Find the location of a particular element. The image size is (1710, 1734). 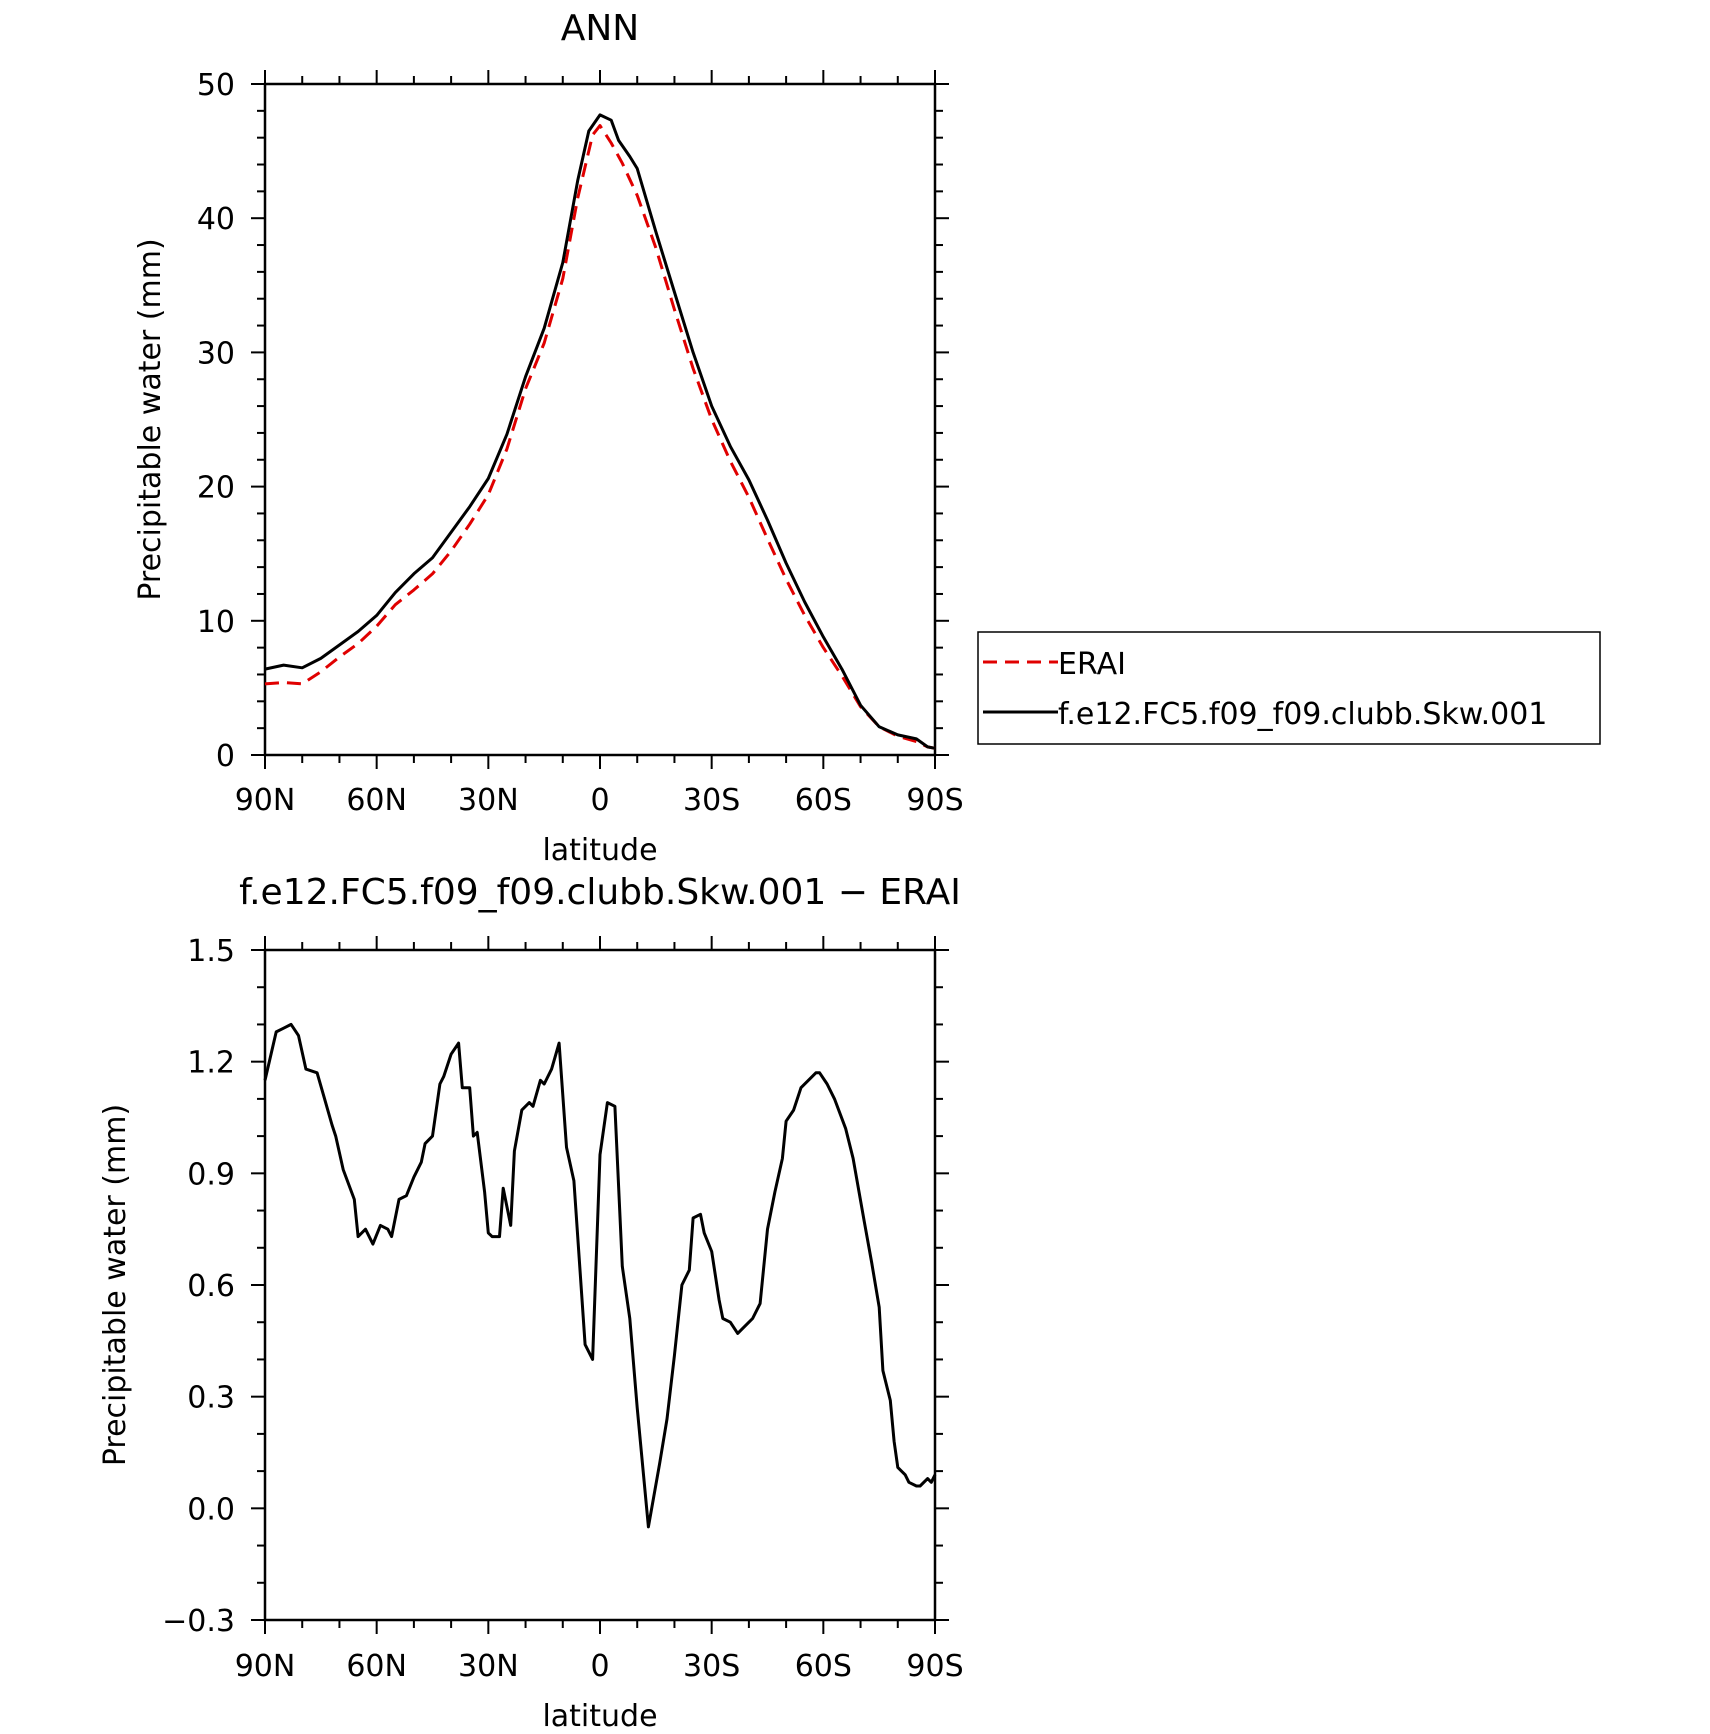

y-tick-label: 30 is located at coordinates (216, 353).